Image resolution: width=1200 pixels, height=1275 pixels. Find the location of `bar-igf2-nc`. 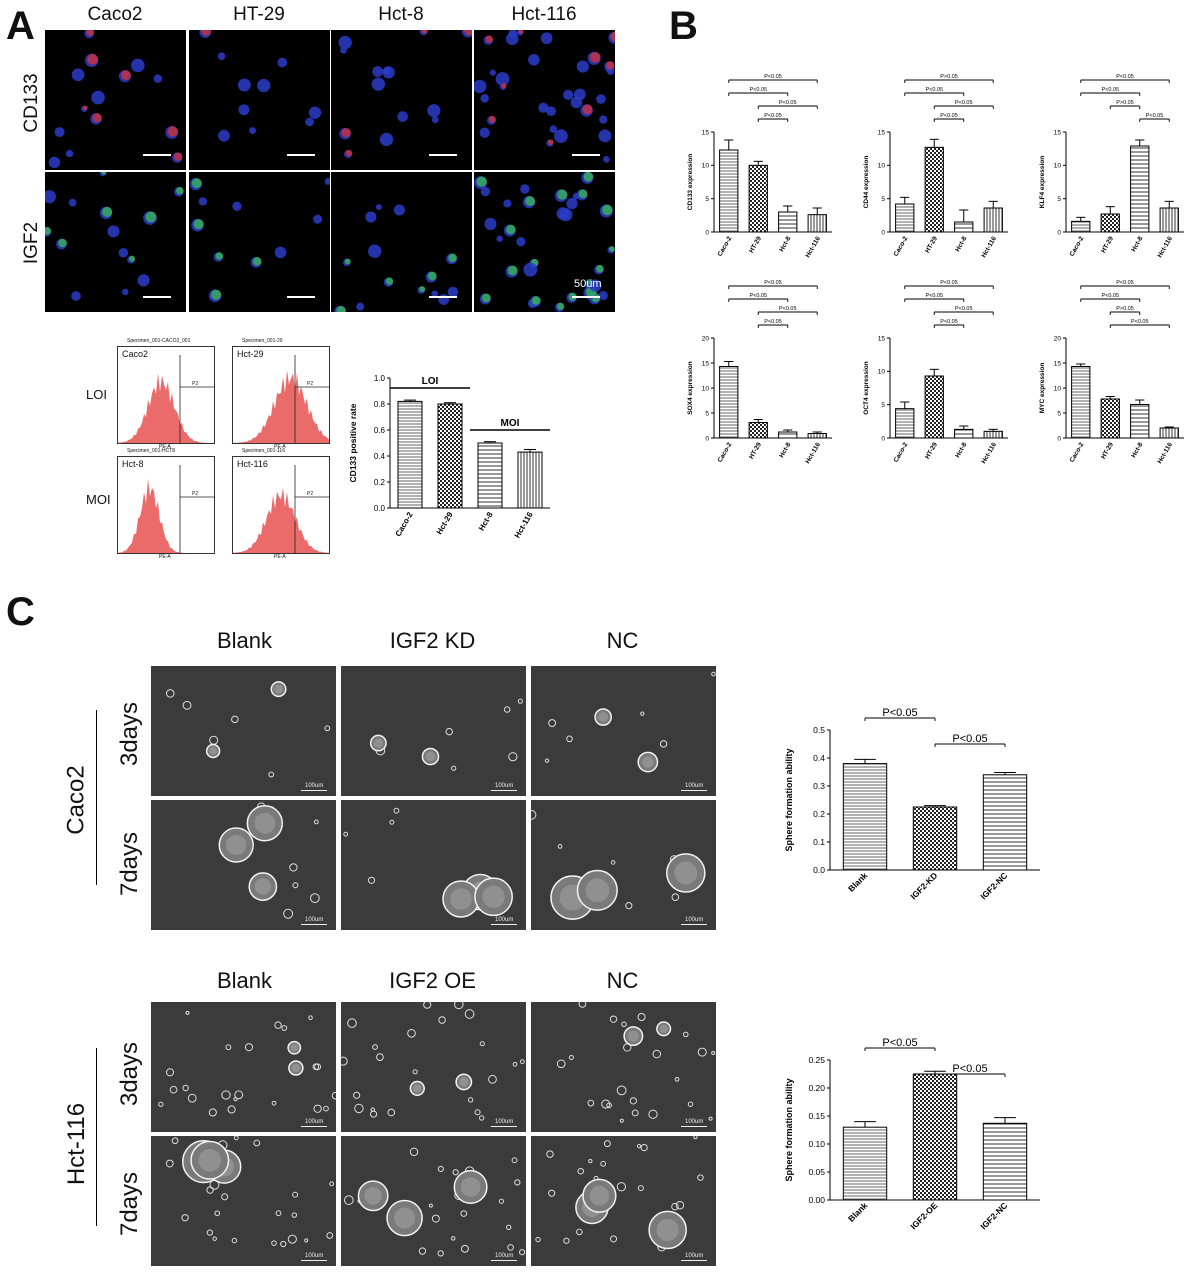

bar-igf2-nc is located at coordinates (1005, 822).